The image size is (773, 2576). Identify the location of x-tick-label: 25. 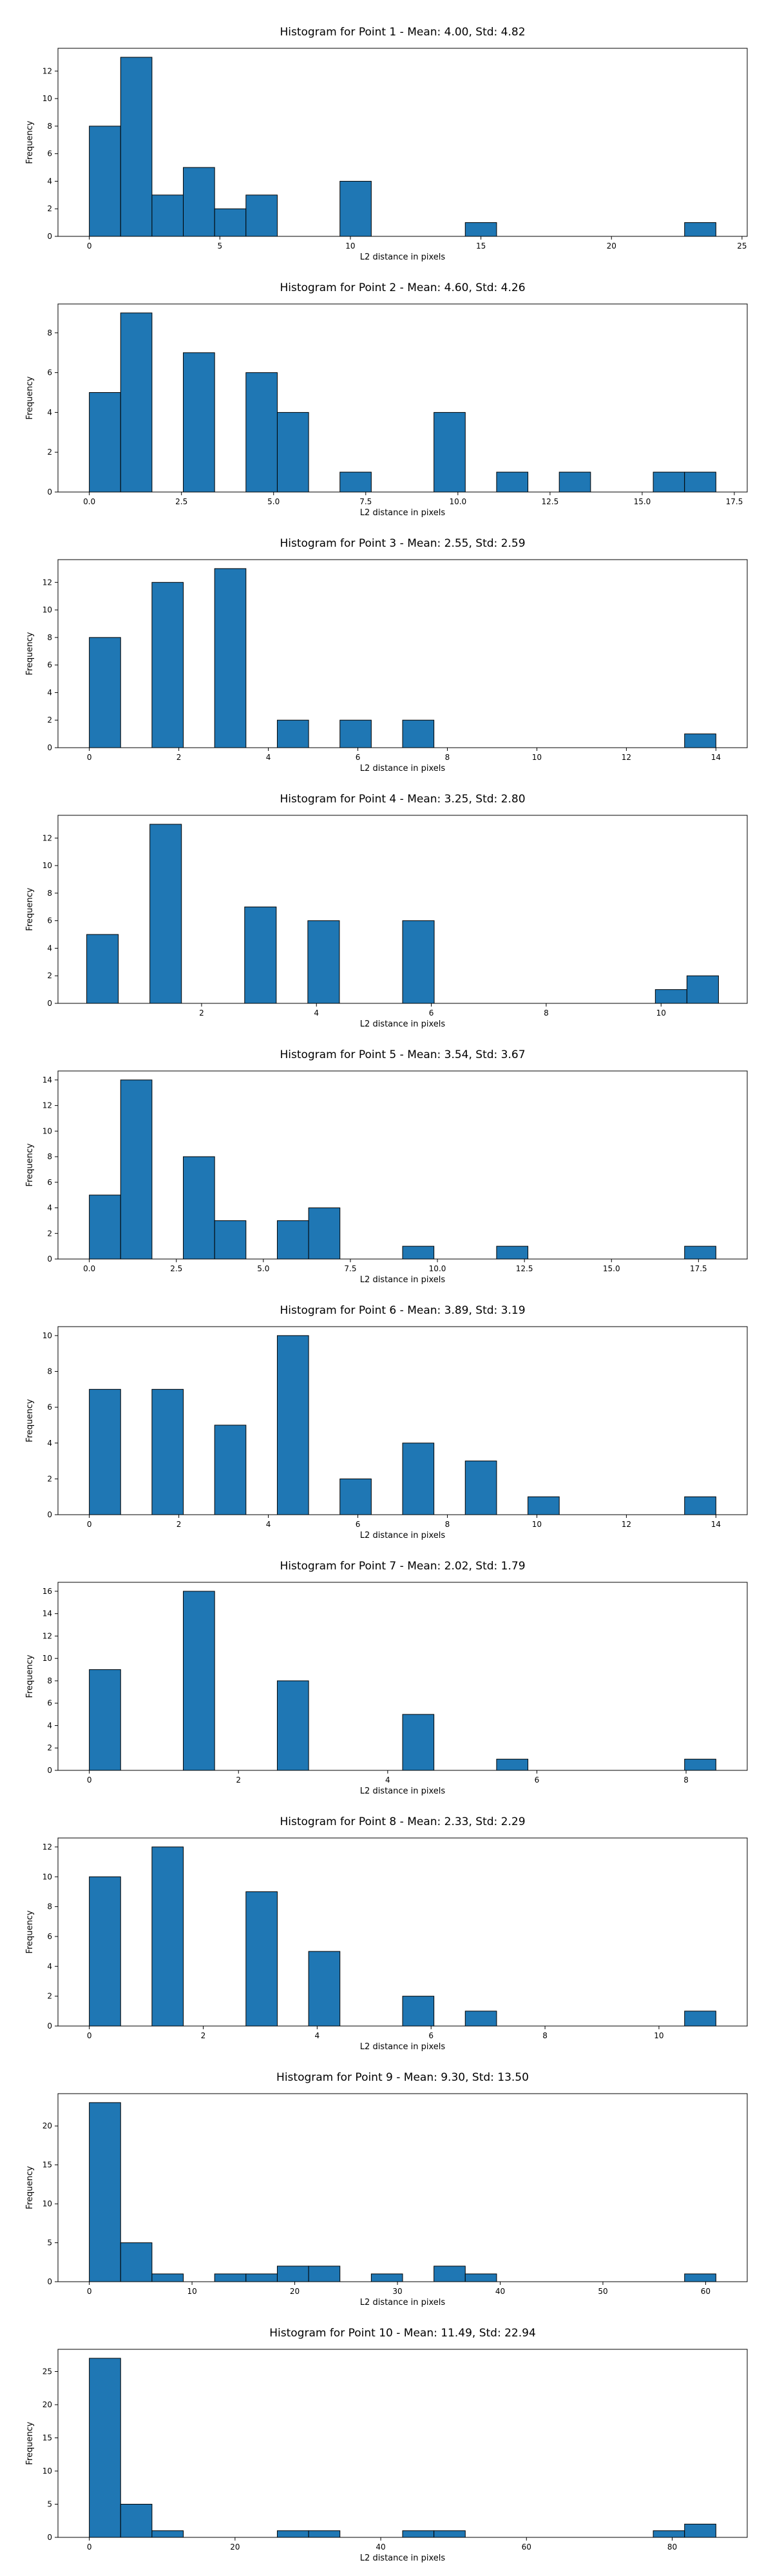
(742, 247).